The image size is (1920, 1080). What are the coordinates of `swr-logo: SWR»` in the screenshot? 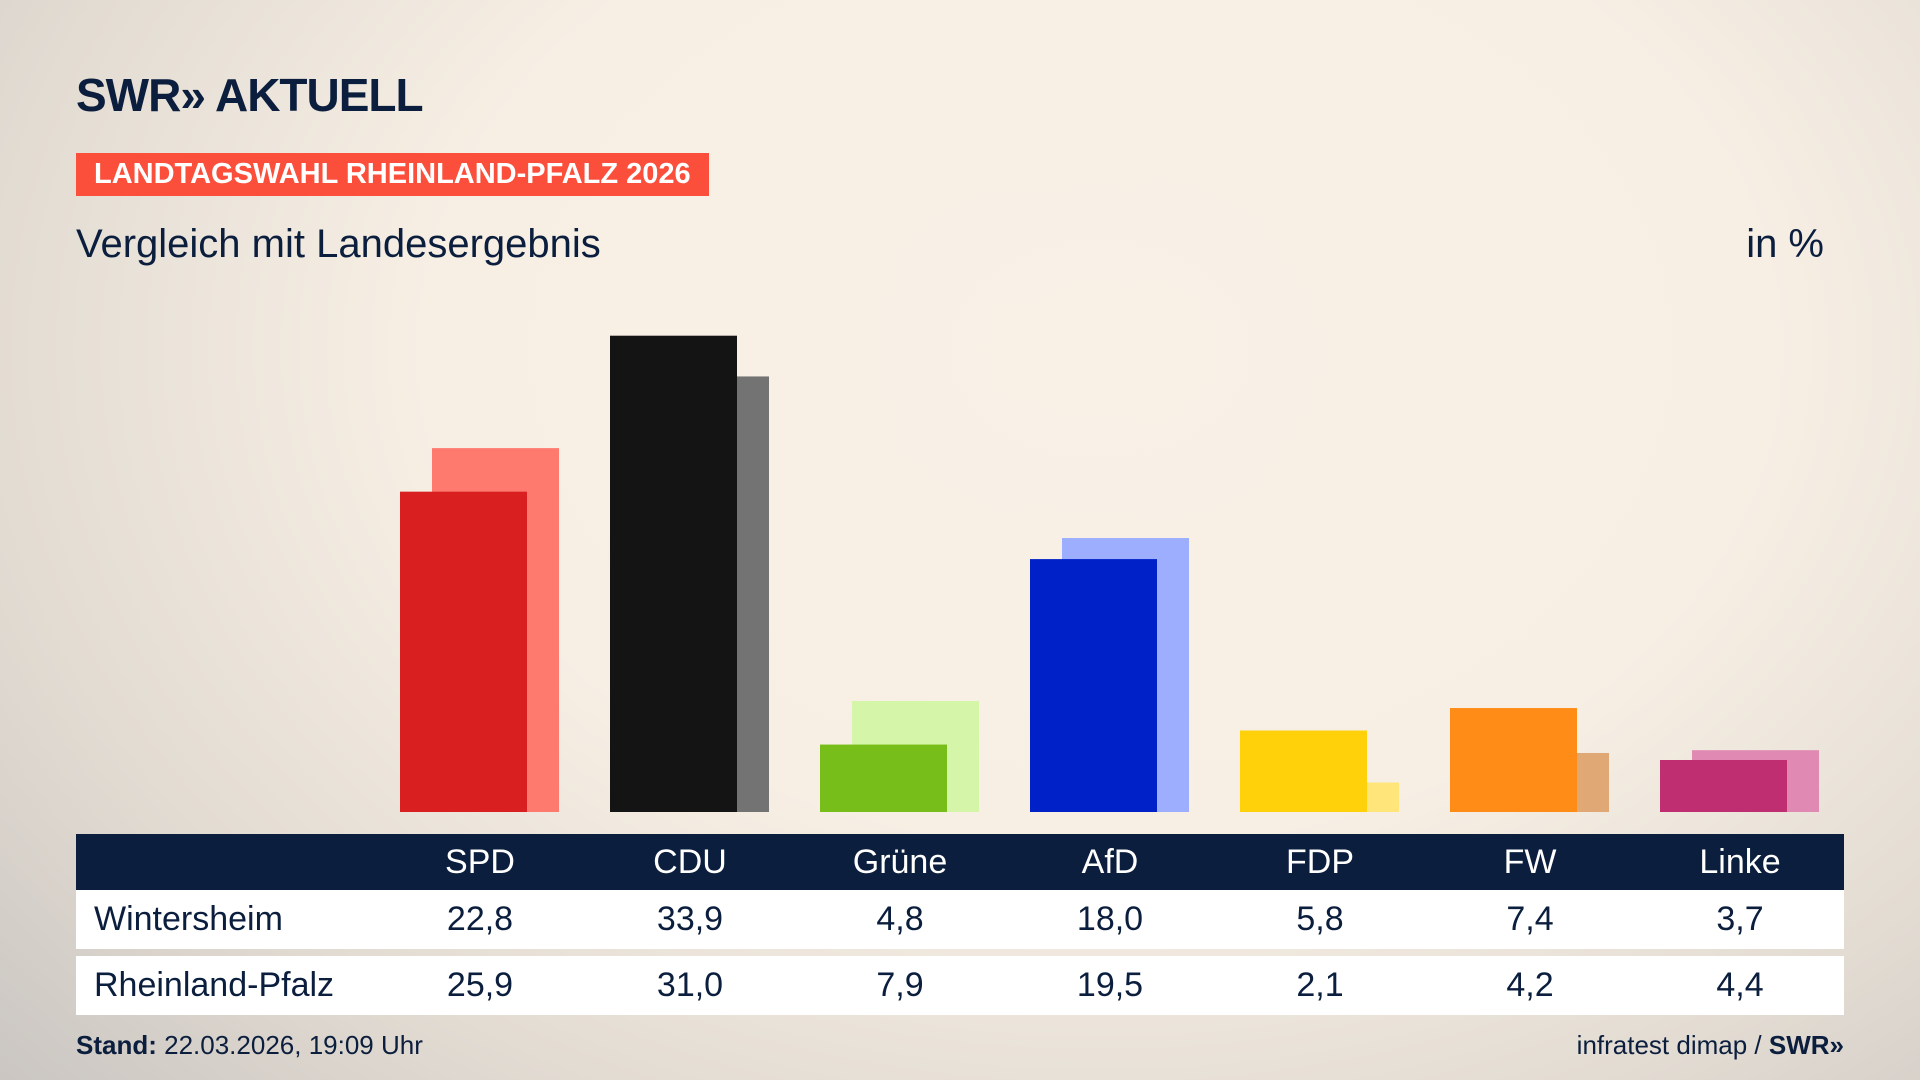 It's located at (1806, 1045).